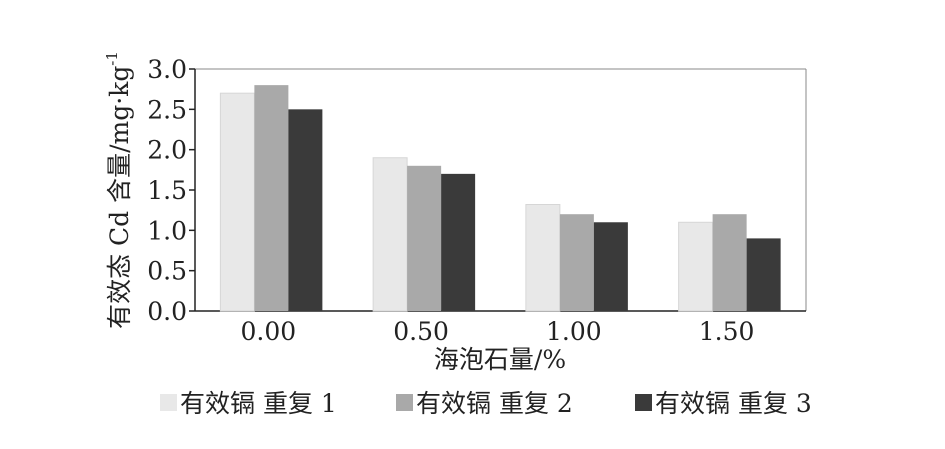 The image size is (945, 449). What do you see at coordinates (494, 403) in the screenshot?
I see `legend-label-2: 有效镉 重复 2` at bounding box center [494, 403].